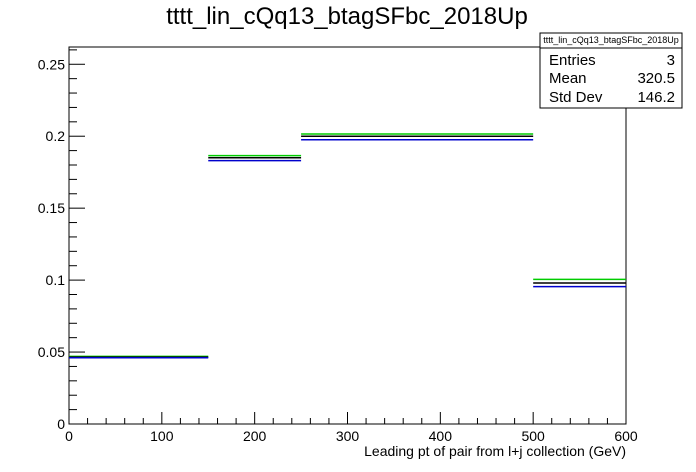  Describe the element at coordinates (51, 64) in the screenshot. I see `y-tick-label: 0.25` at that location.